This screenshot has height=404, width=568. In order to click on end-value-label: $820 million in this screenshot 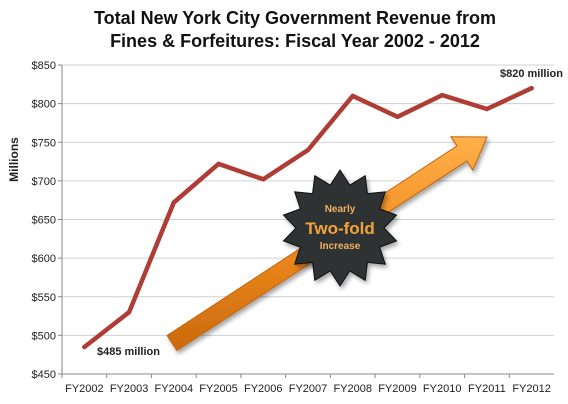, I will do `click(531, 74)`.